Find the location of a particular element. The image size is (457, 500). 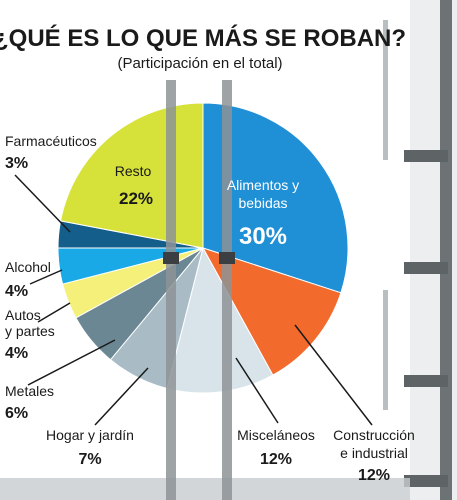

label-alcohol: Alcohol is located at coordinates (28, 267).